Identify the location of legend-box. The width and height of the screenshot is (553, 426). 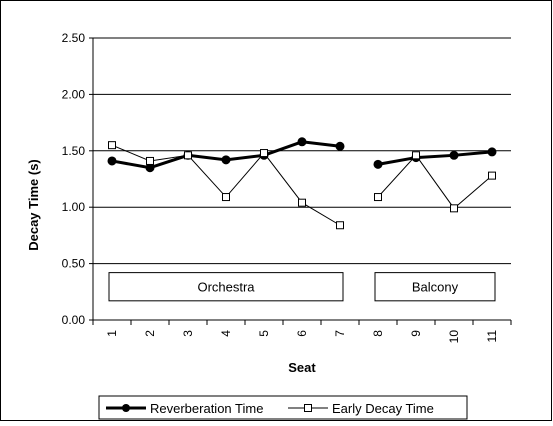
(283, 407).